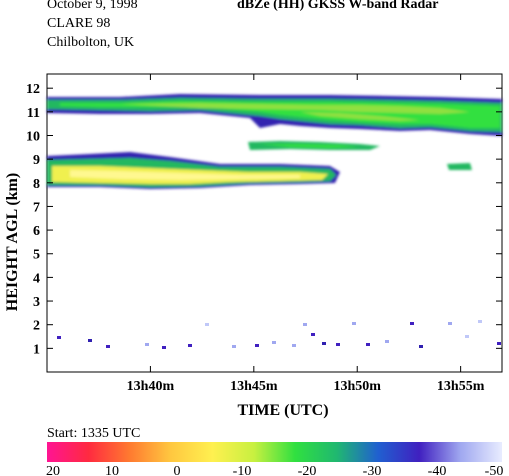  I want to click on low-level-speckles, so click(279, 334).